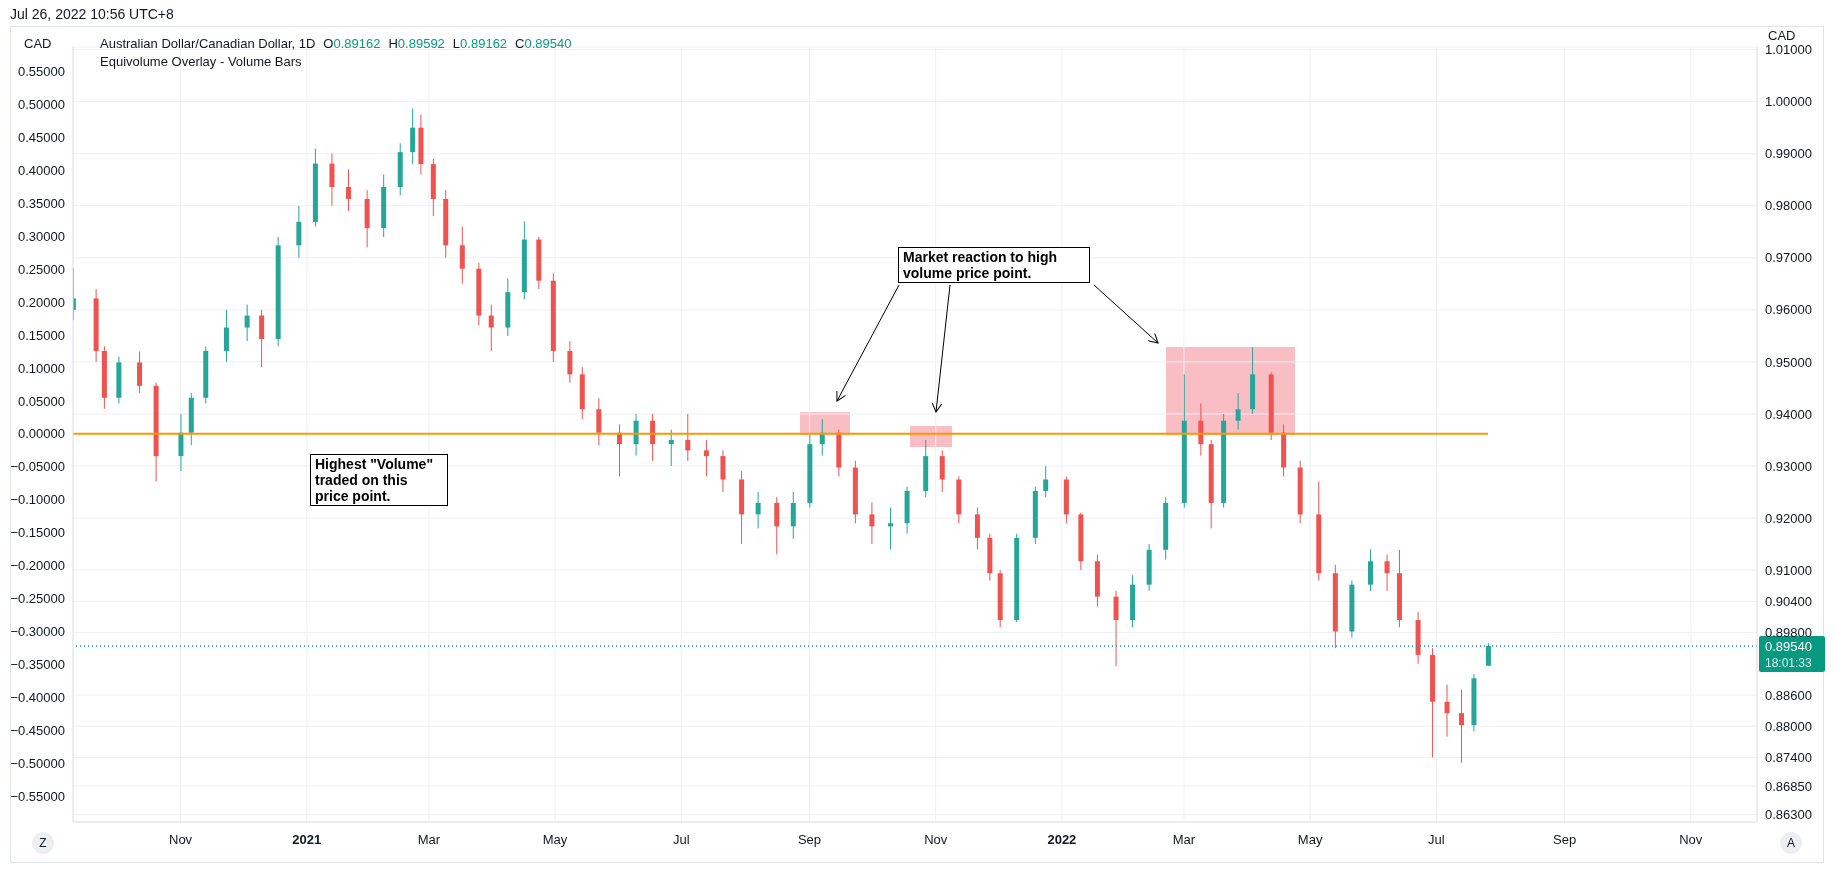  What do you see at coordinates (1788, 206) in the screenshot?
I see `y-tick-label: 0.98000` at bounding box center [1788, 206].